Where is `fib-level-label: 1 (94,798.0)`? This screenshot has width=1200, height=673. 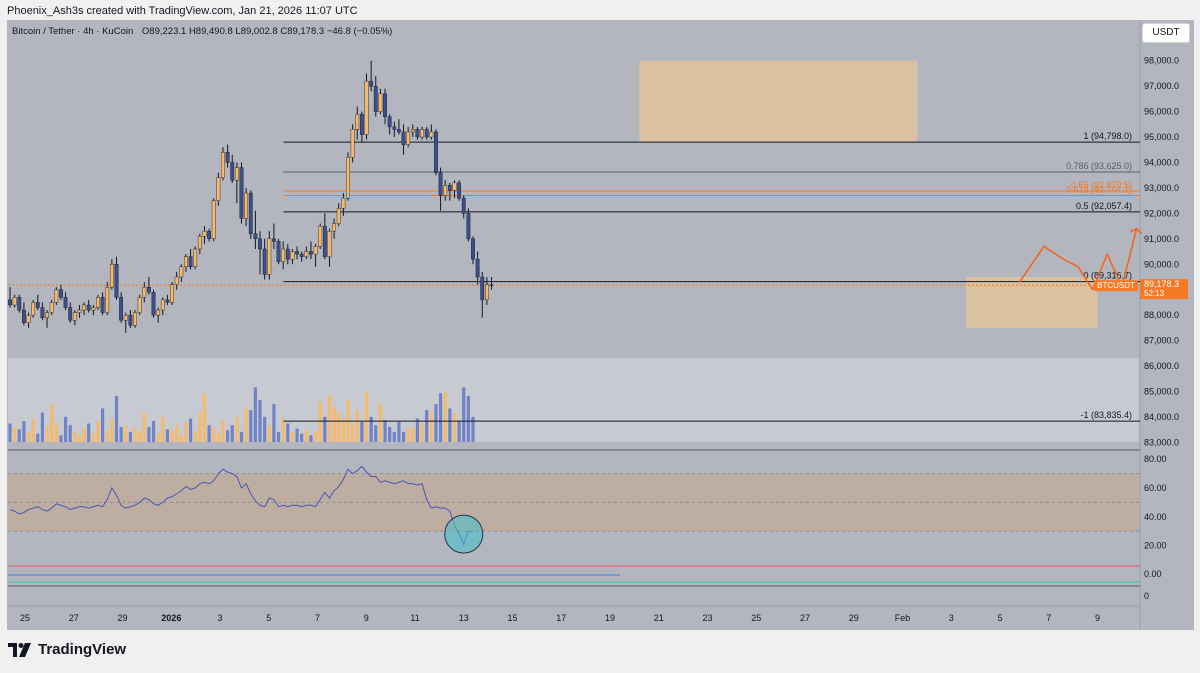 fib-level-label: 1 (94,798.0) is located at coordinates (1107, 136).